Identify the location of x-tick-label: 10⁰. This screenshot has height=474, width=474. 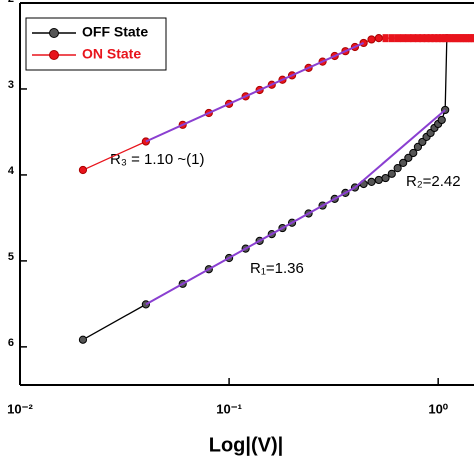
(438, 408).